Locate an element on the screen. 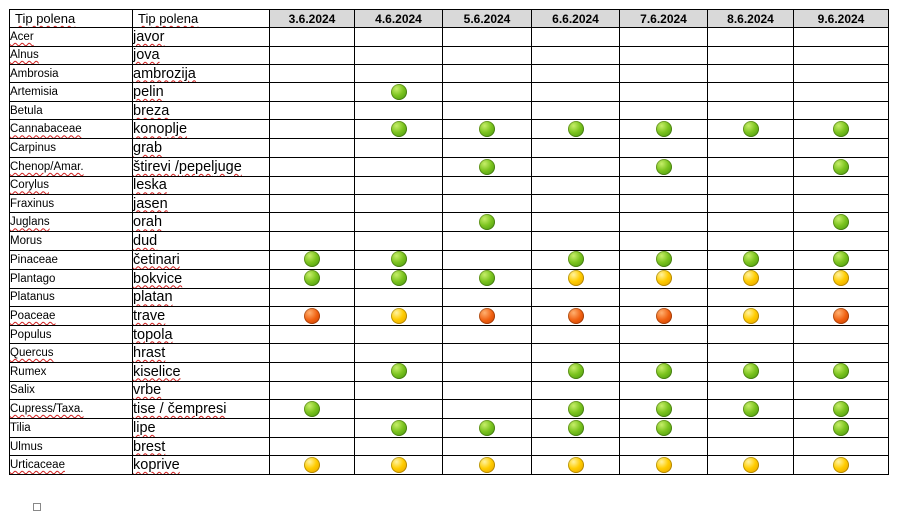  header-date: 8.6.2024 is located at coordinates (750, 18).